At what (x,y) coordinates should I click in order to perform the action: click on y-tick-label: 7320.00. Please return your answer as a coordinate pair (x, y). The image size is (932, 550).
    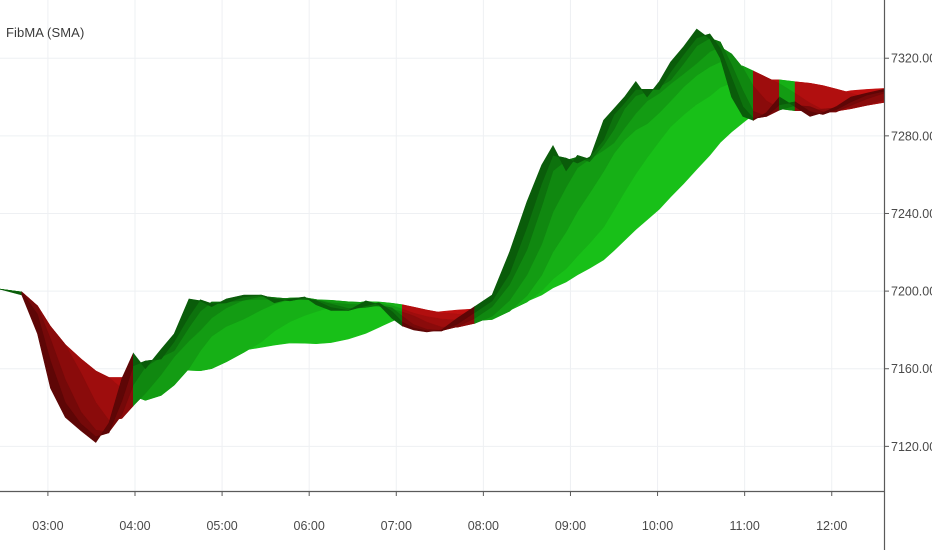
    Looking at the image, I should click on (911, 59).